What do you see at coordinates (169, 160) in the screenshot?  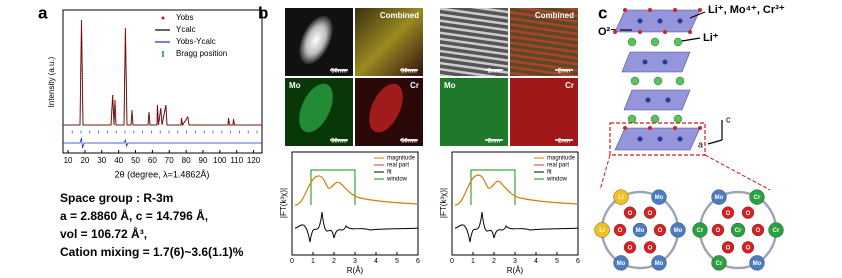 I see `x-tick-label: 70` at bounding box center [169, 160].